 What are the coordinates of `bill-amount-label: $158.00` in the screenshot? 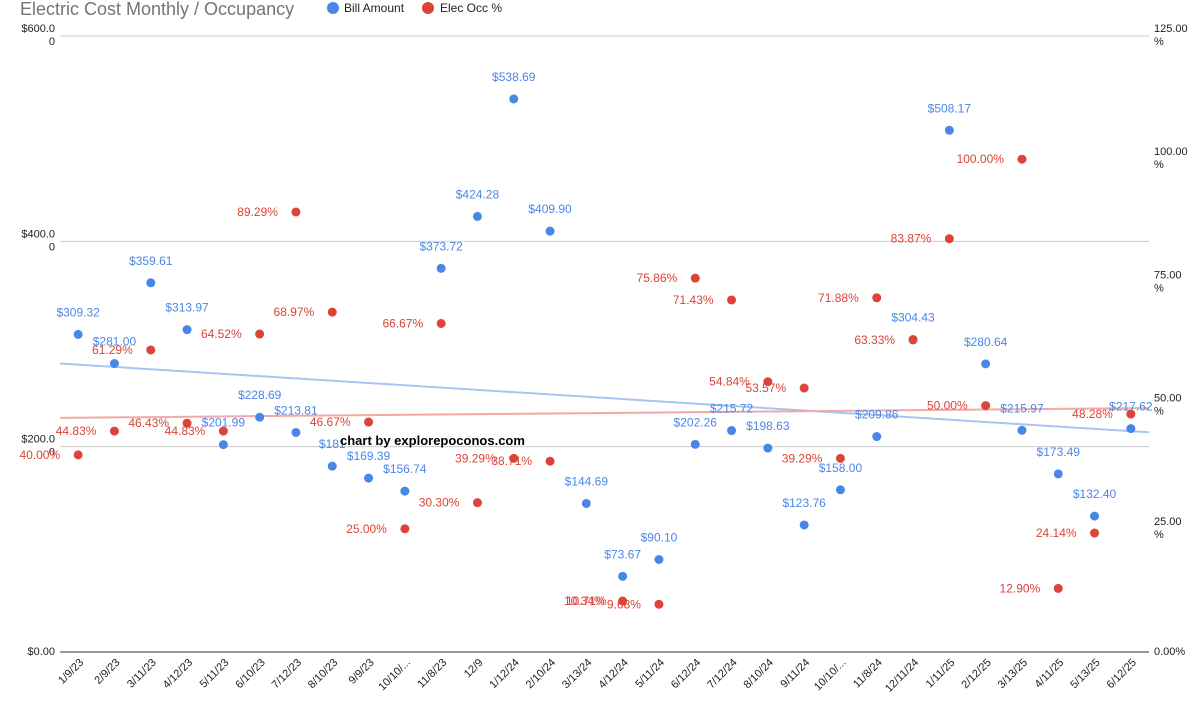 It's located at (841, 468).